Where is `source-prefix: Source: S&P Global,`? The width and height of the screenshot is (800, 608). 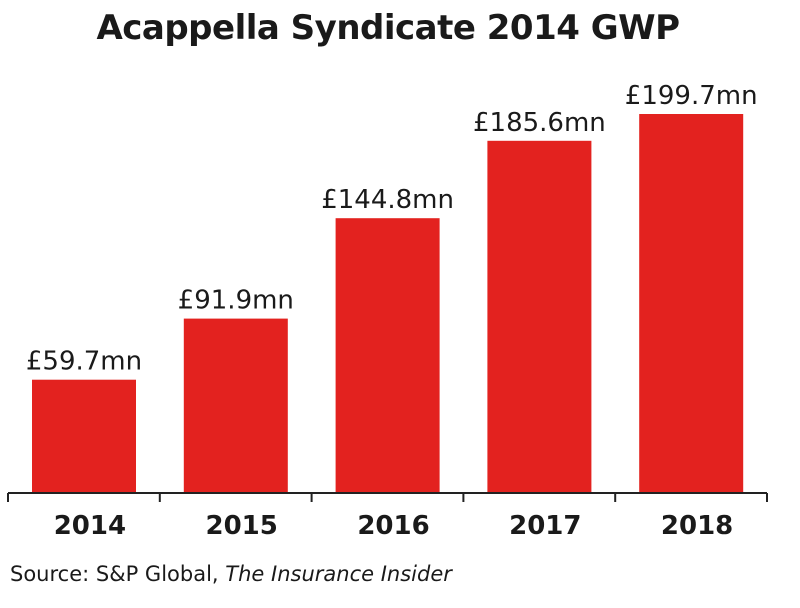 source-prefix: Source: S&P Global, is located at coordinates (114, 574).